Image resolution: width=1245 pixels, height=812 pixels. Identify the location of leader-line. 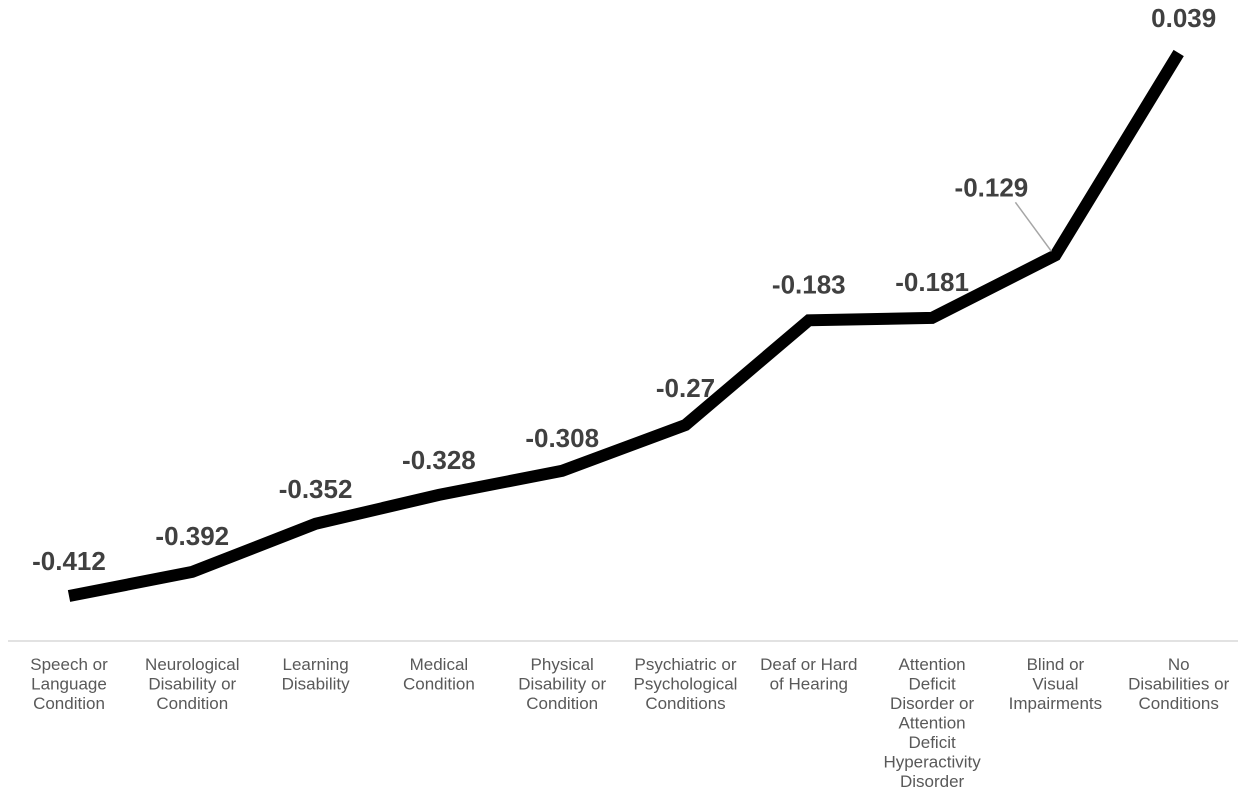
(1033, 226).